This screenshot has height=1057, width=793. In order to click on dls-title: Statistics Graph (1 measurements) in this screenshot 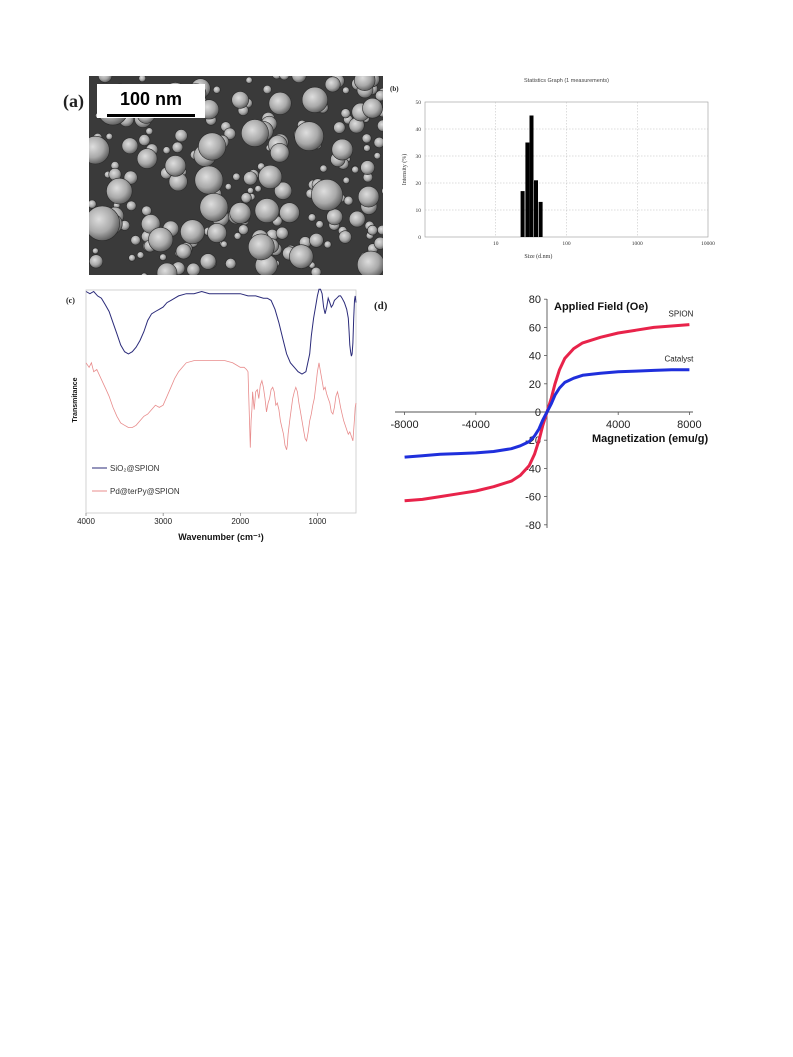, I will do `click(566, 81)`.